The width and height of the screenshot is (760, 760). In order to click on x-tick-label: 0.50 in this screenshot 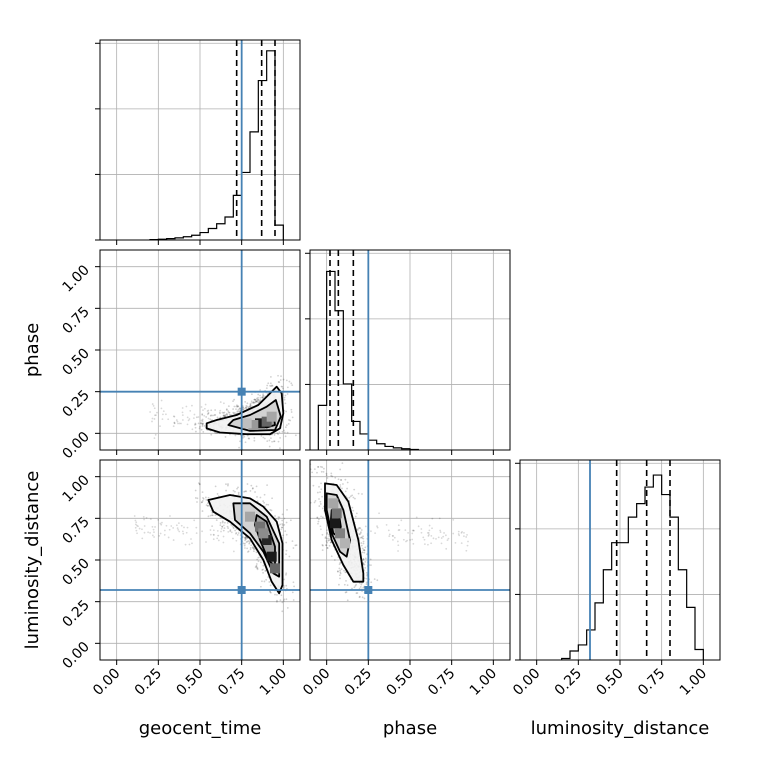, I will do `click(609, 682)`.